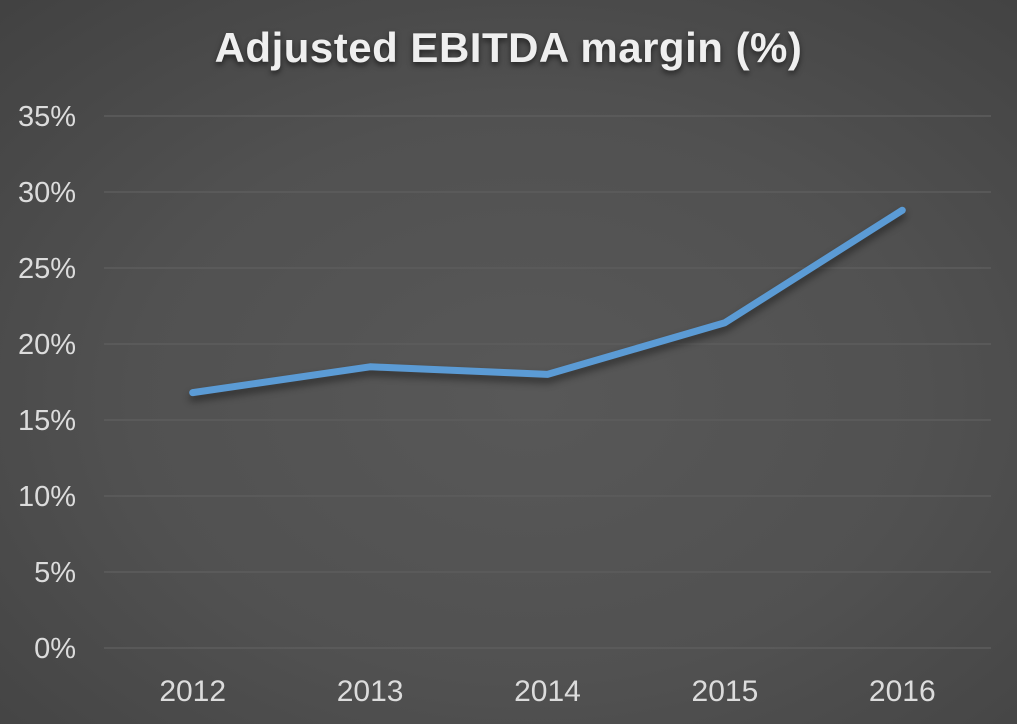  I want to click on y-axis-tick-label: 25%, so click(47, 269).